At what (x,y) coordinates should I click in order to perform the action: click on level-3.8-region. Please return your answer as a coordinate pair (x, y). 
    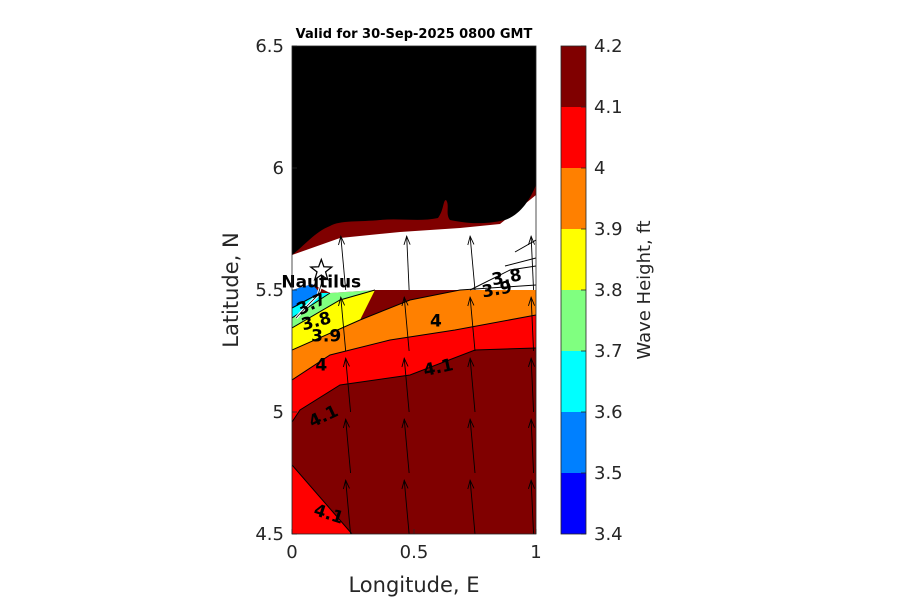
    Looking at the image, I should click on (333, 320).